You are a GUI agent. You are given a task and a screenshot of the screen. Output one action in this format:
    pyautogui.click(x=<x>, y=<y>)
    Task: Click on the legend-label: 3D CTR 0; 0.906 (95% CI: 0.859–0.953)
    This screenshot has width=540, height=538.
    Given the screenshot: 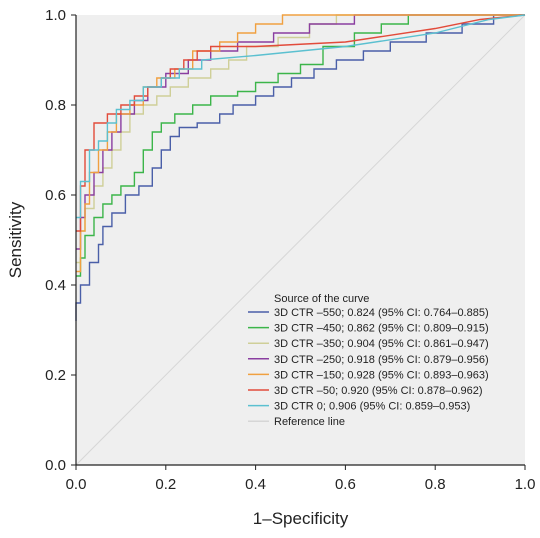 What is the action you would take?
    pyautogui.click(x=372, y=407)
    